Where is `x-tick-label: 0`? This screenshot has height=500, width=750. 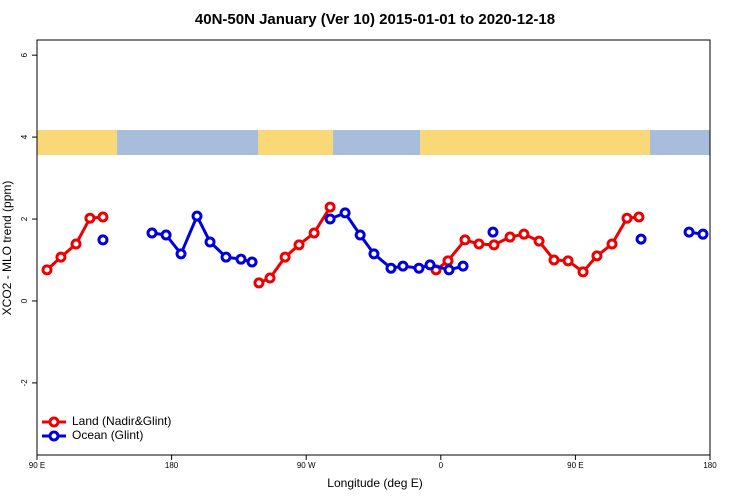 x-tick-label: 0 is located at coordinates (441, 465).